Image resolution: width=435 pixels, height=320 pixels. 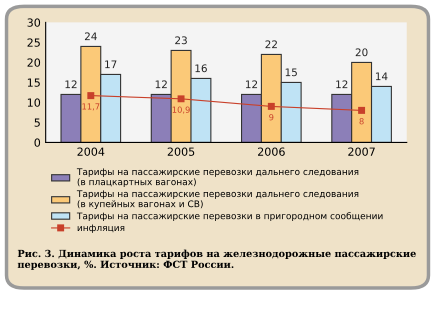 I want to click on data-label: 17, so click(x=110, y=64).